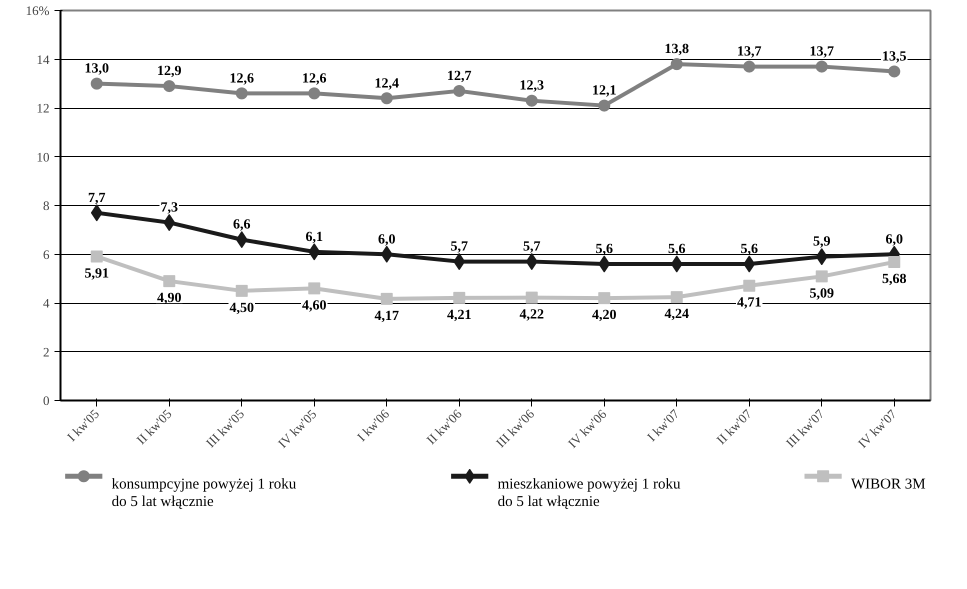  What do you see at coordinates (46, 205) in the screenshot?
I see `y-tick-label: 8` at bounding box center [46, 205].